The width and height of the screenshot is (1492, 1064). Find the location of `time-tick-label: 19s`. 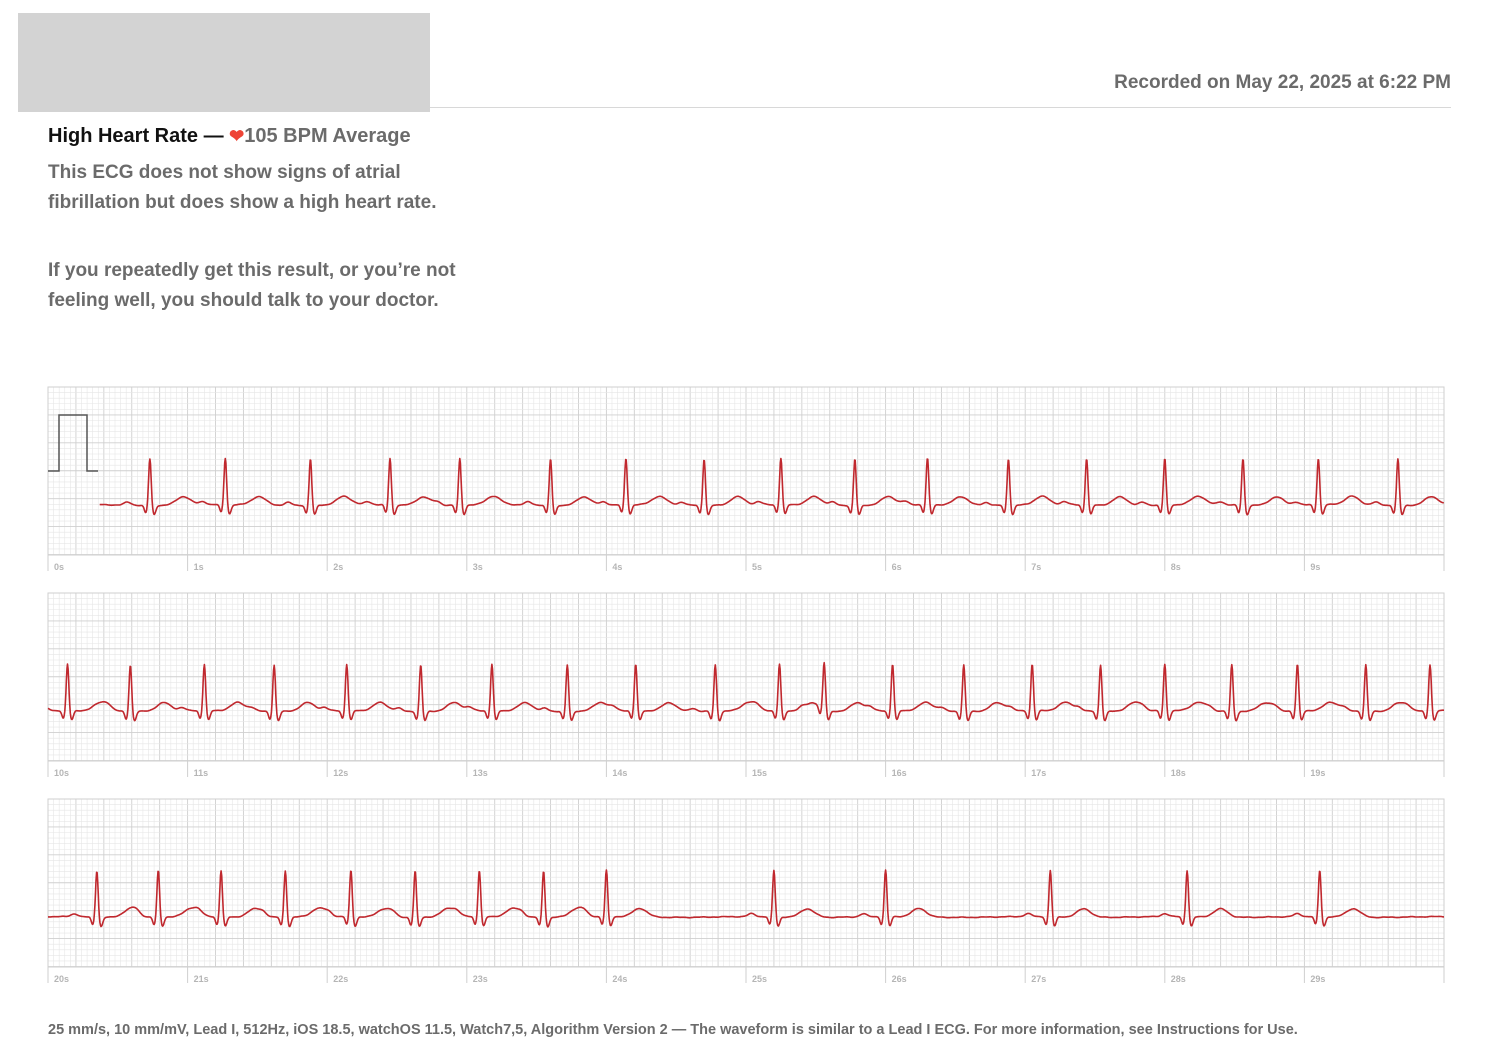

time-tick-label: 19s is located at coordinates (1317, 773).